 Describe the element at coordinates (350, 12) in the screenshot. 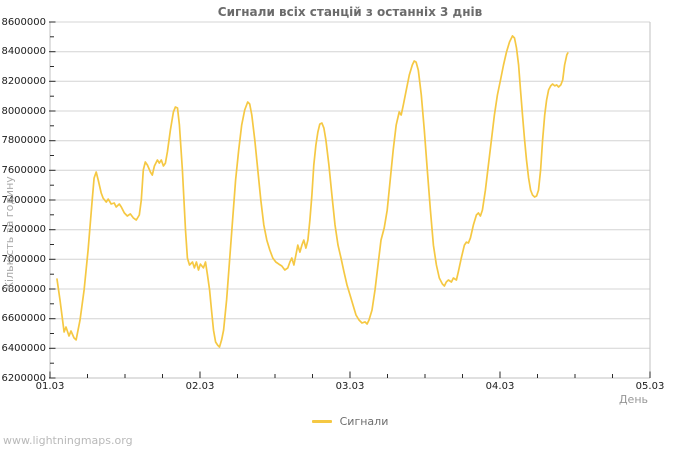

I see `chart-title: Сигнали всіх станцій з останніх 3 днів` at that location.